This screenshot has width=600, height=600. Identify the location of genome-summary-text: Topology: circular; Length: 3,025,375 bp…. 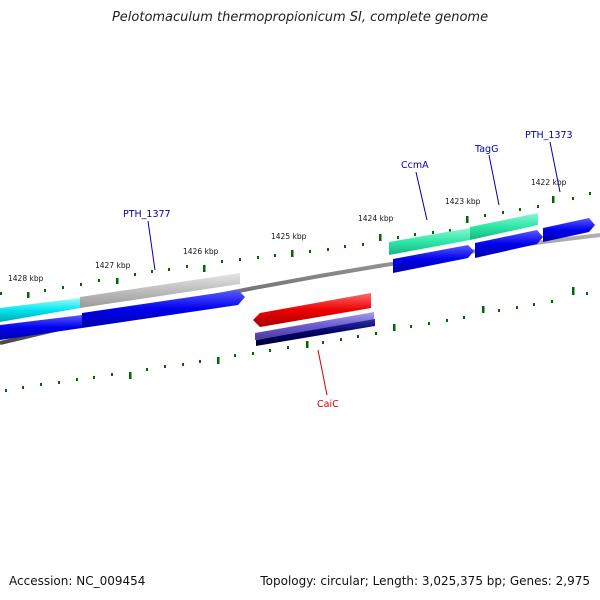
(425, 581).